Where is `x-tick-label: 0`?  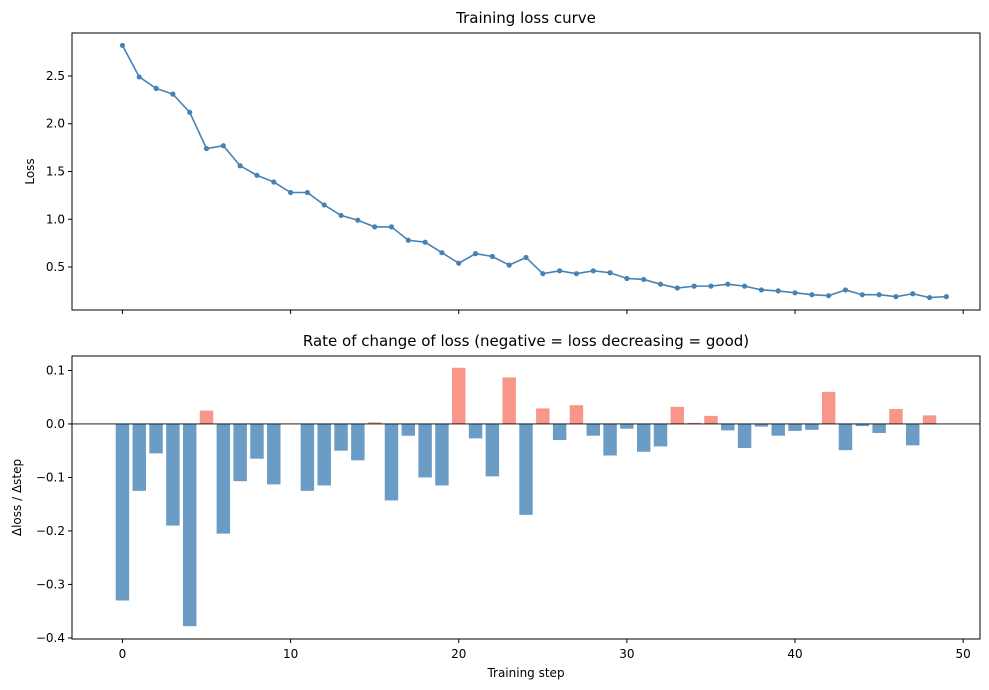
x-tick-label: 0 is located at coordinates (123, 654).